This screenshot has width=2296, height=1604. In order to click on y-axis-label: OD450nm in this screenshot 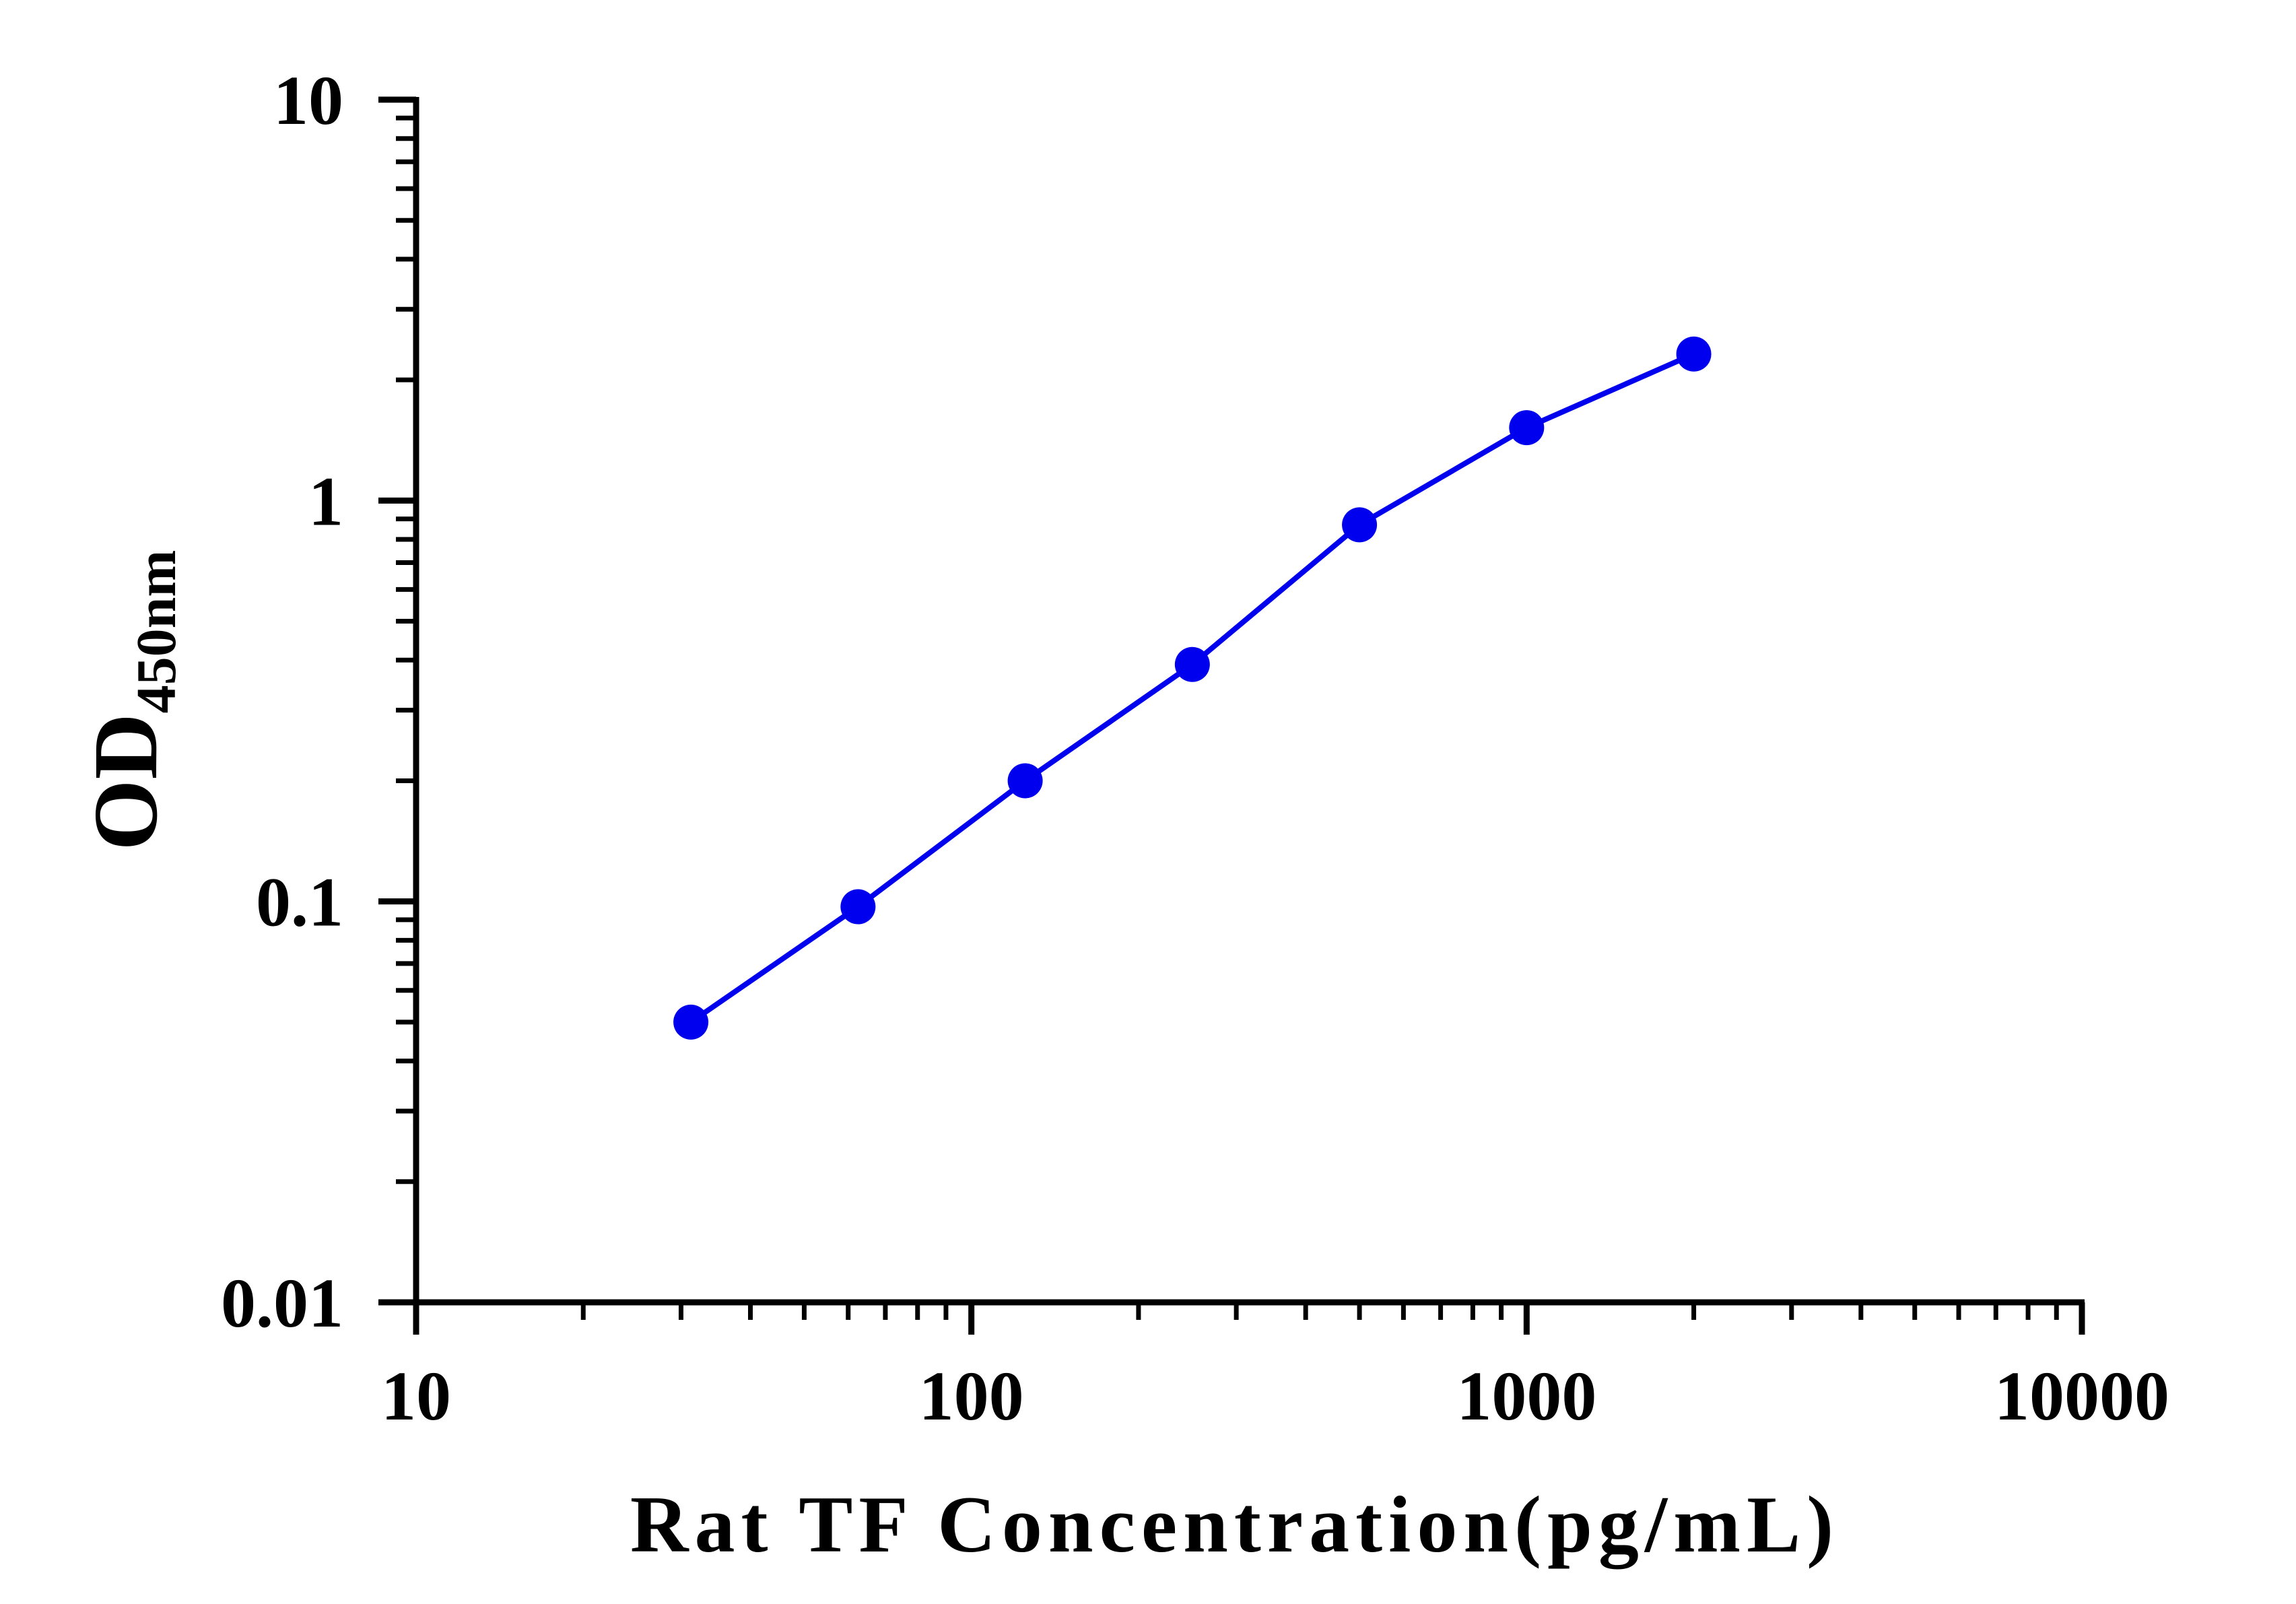, I will do `click(131, 701)`.